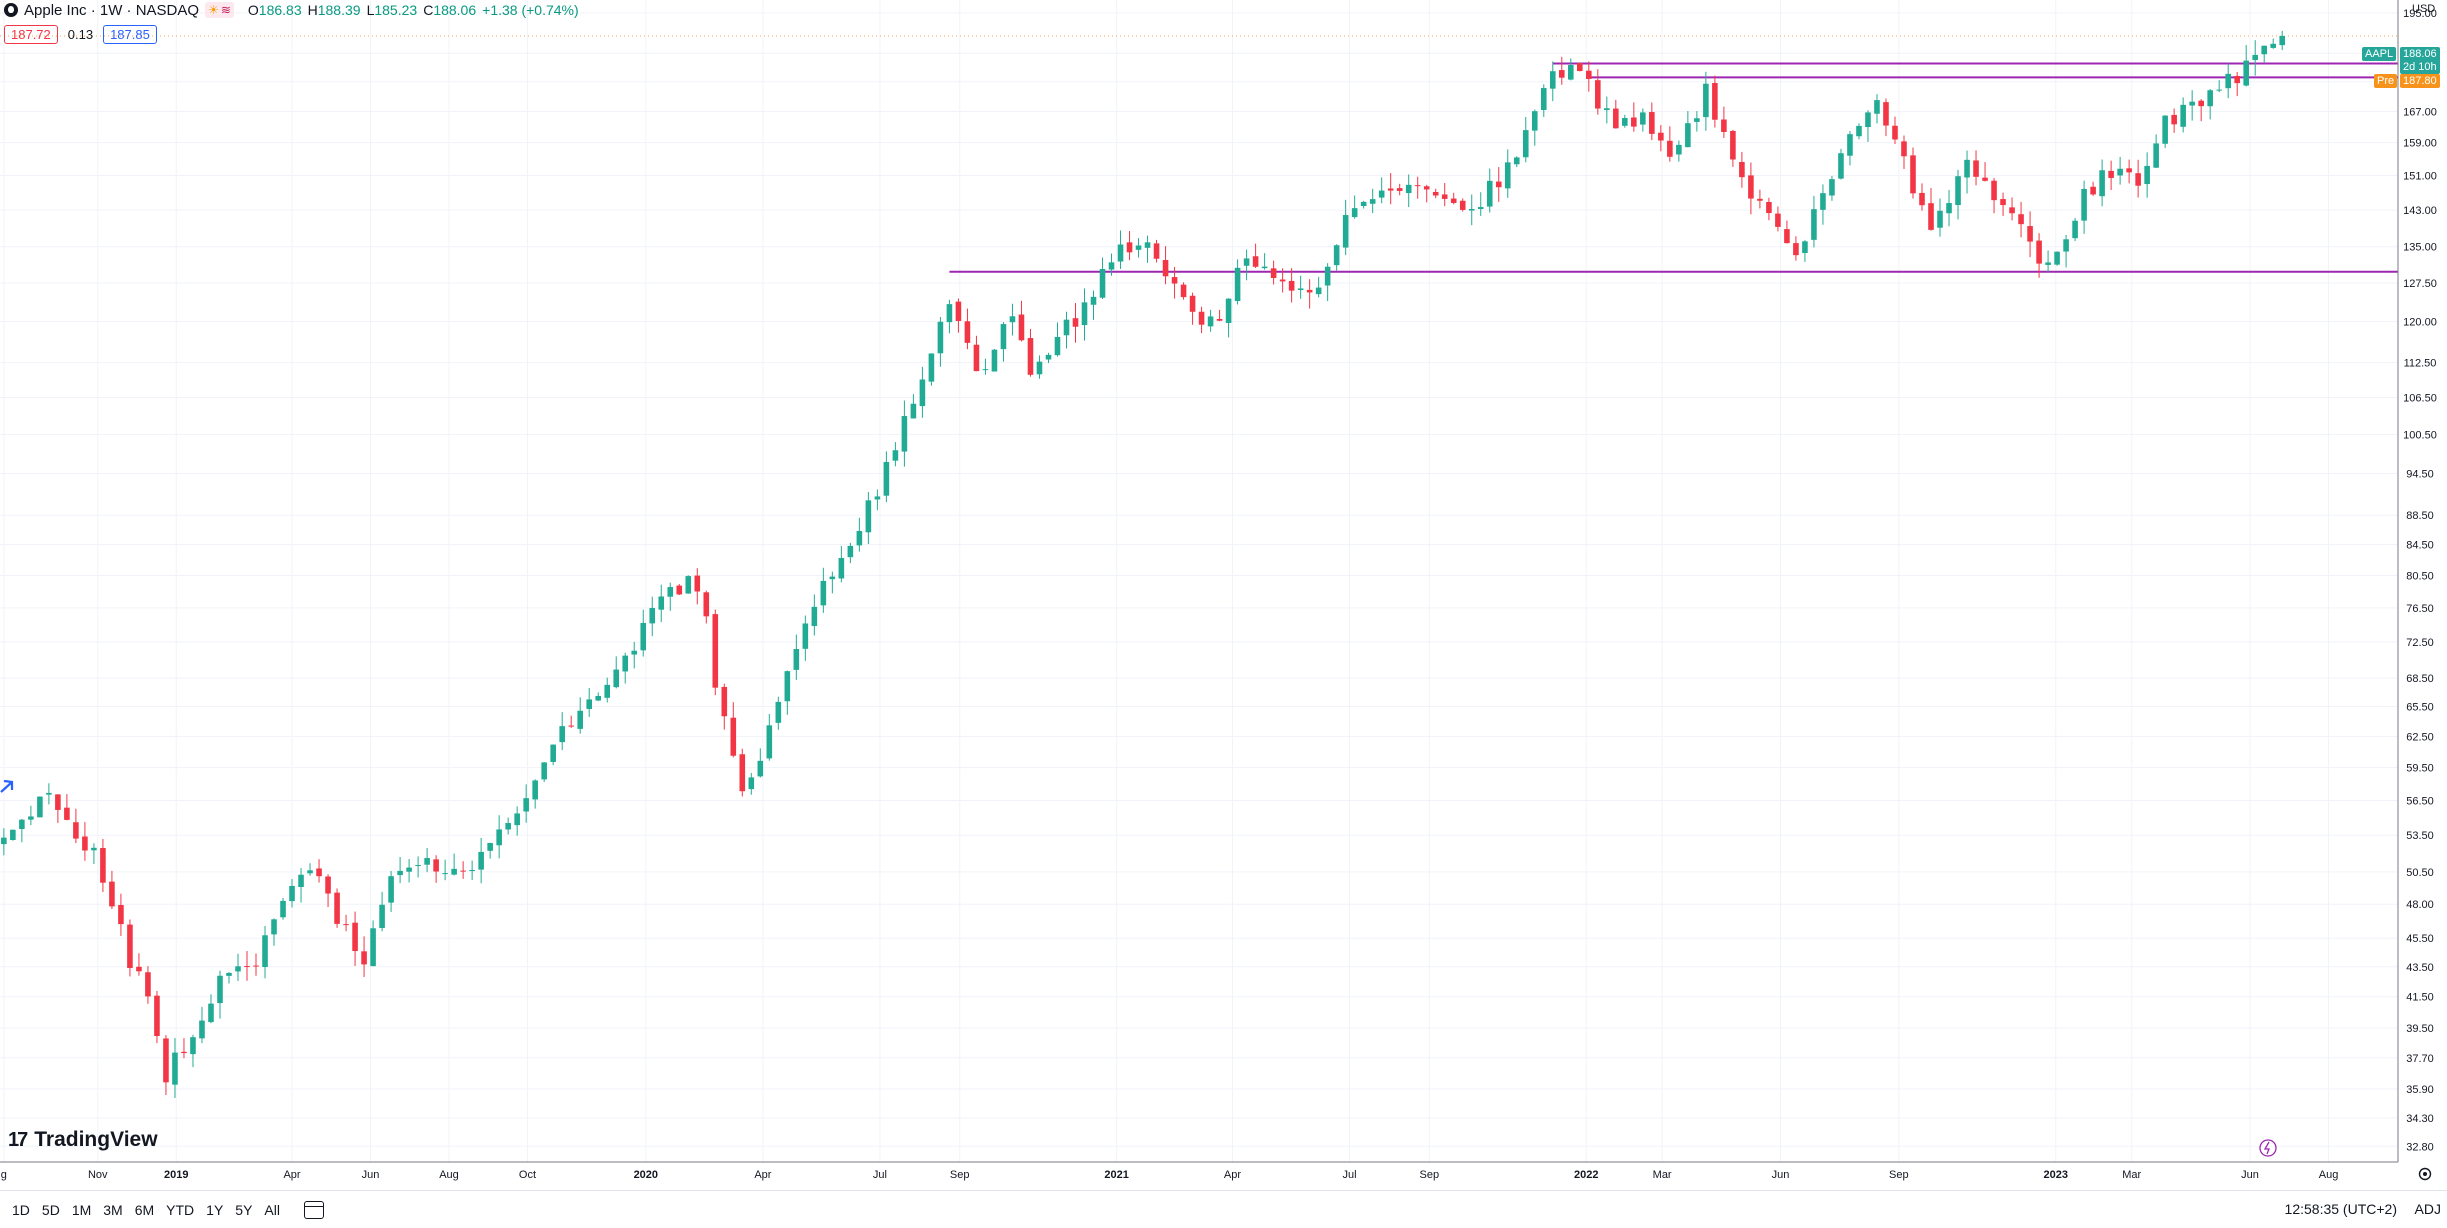 The width and height of the screenshot is (2447, 1228). I want to click on bid-ask: 187.72 0.13 187.85, so click(80, 34).